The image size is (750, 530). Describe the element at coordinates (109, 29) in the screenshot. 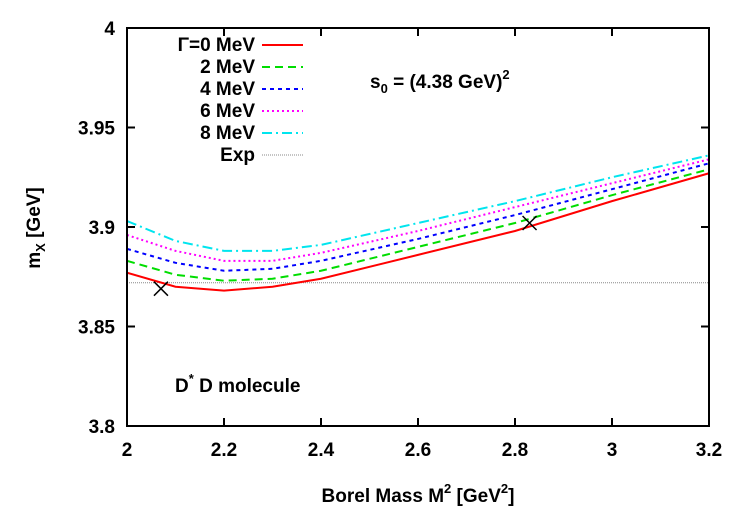

I see `y-tick-label-4: 4` at that location.